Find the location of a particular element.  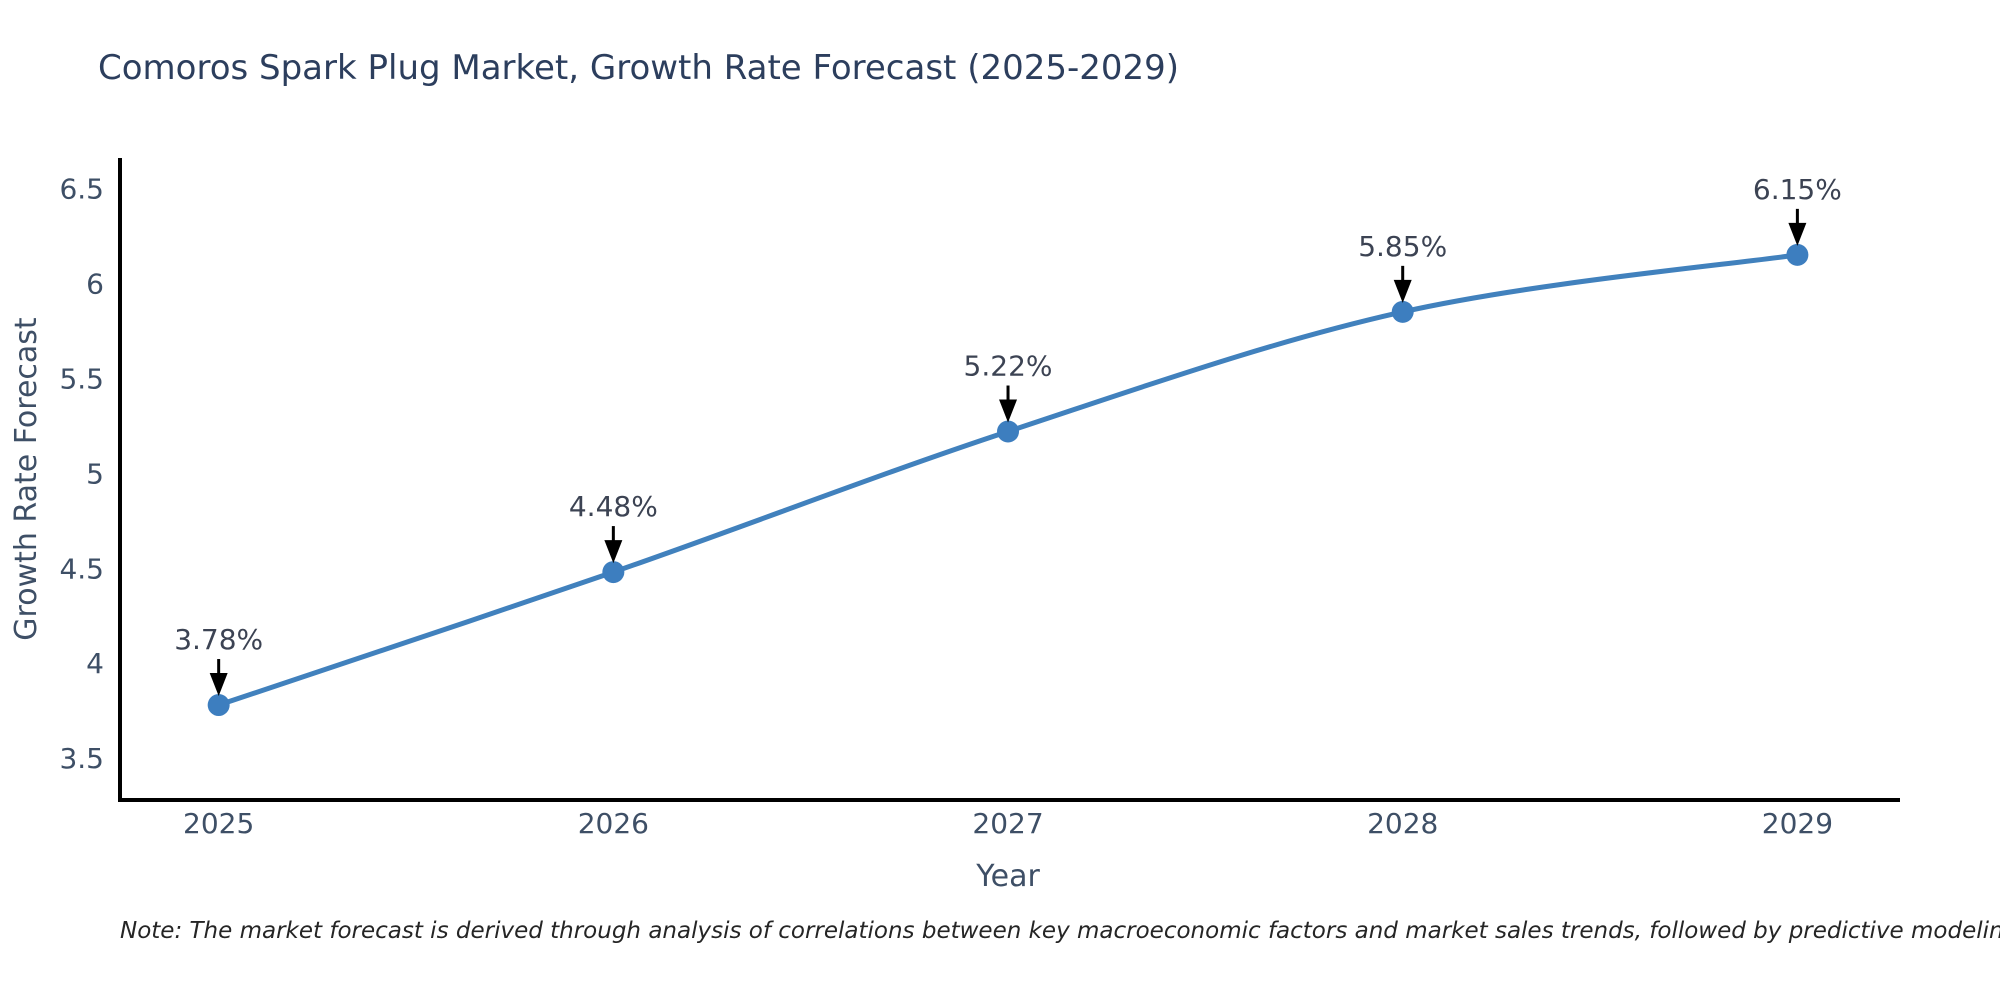

y-tick-label: 3.5 is located at coordinates (81, 758).